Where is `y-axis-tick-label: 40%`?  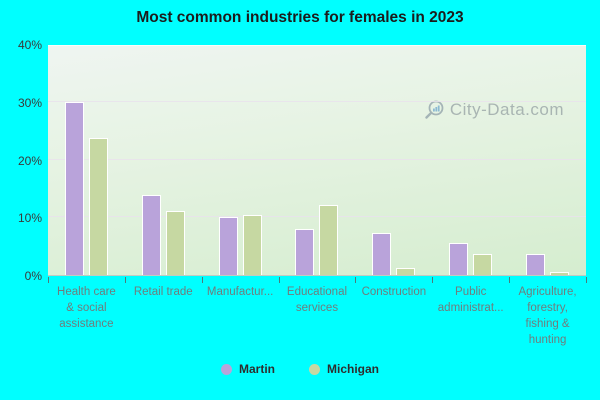 y-axis-tick-label: 40% is located at coordinates (29, 45).